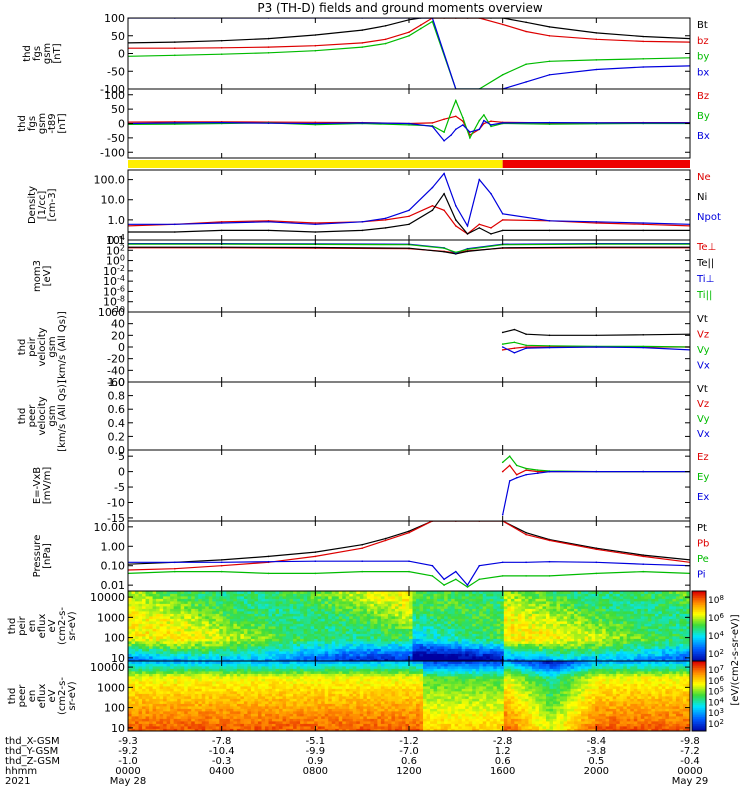  I want to click on legend-entry: Bx, so click(703, 136).